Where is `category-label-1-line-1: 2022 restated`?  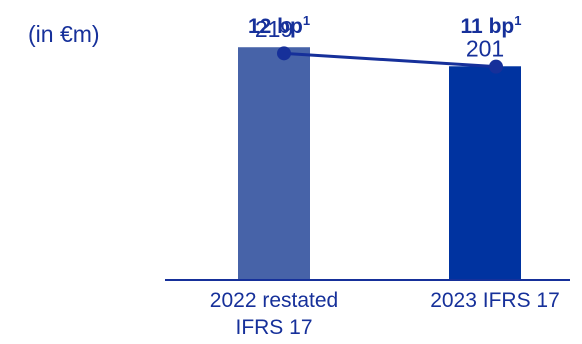 category-label-1-line-1: 2022 restated is located at coordinates (274, 300).